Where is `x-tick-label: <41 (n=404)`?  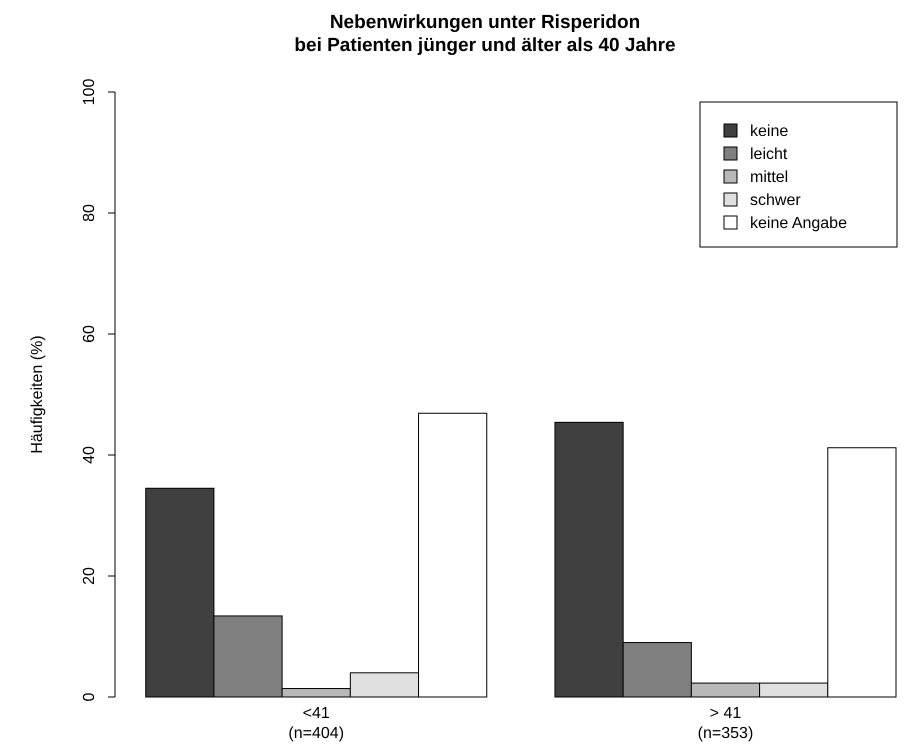
x-tick-label: <41 (n=404) is located at coordinates (316, 723).